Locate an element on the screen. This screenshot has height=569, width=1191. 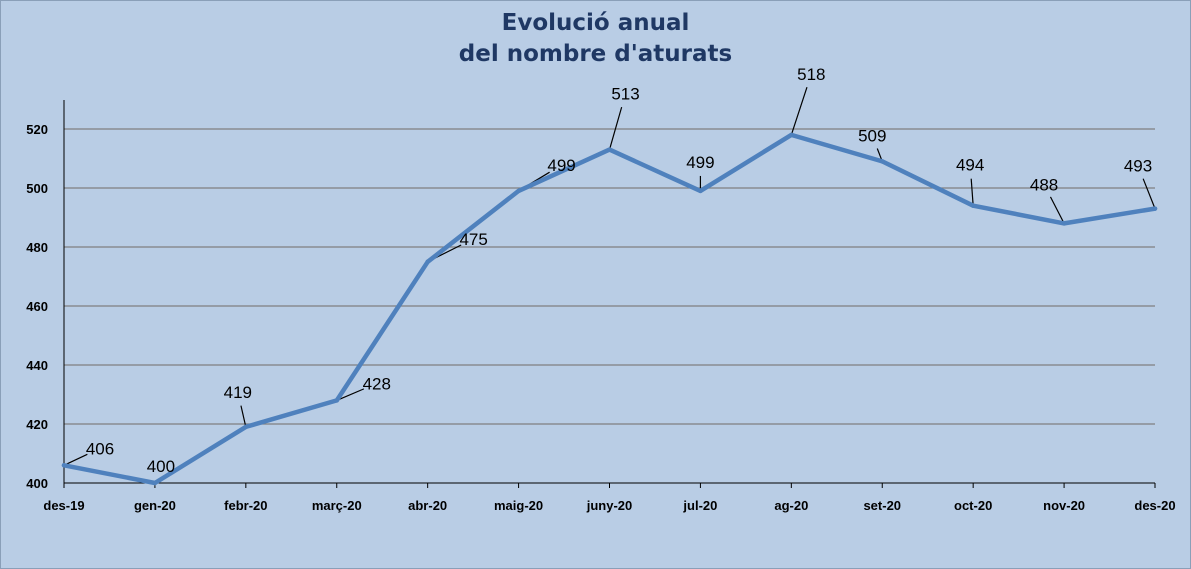
x-tick-label: març-20 is located at coordinates (337, 505).